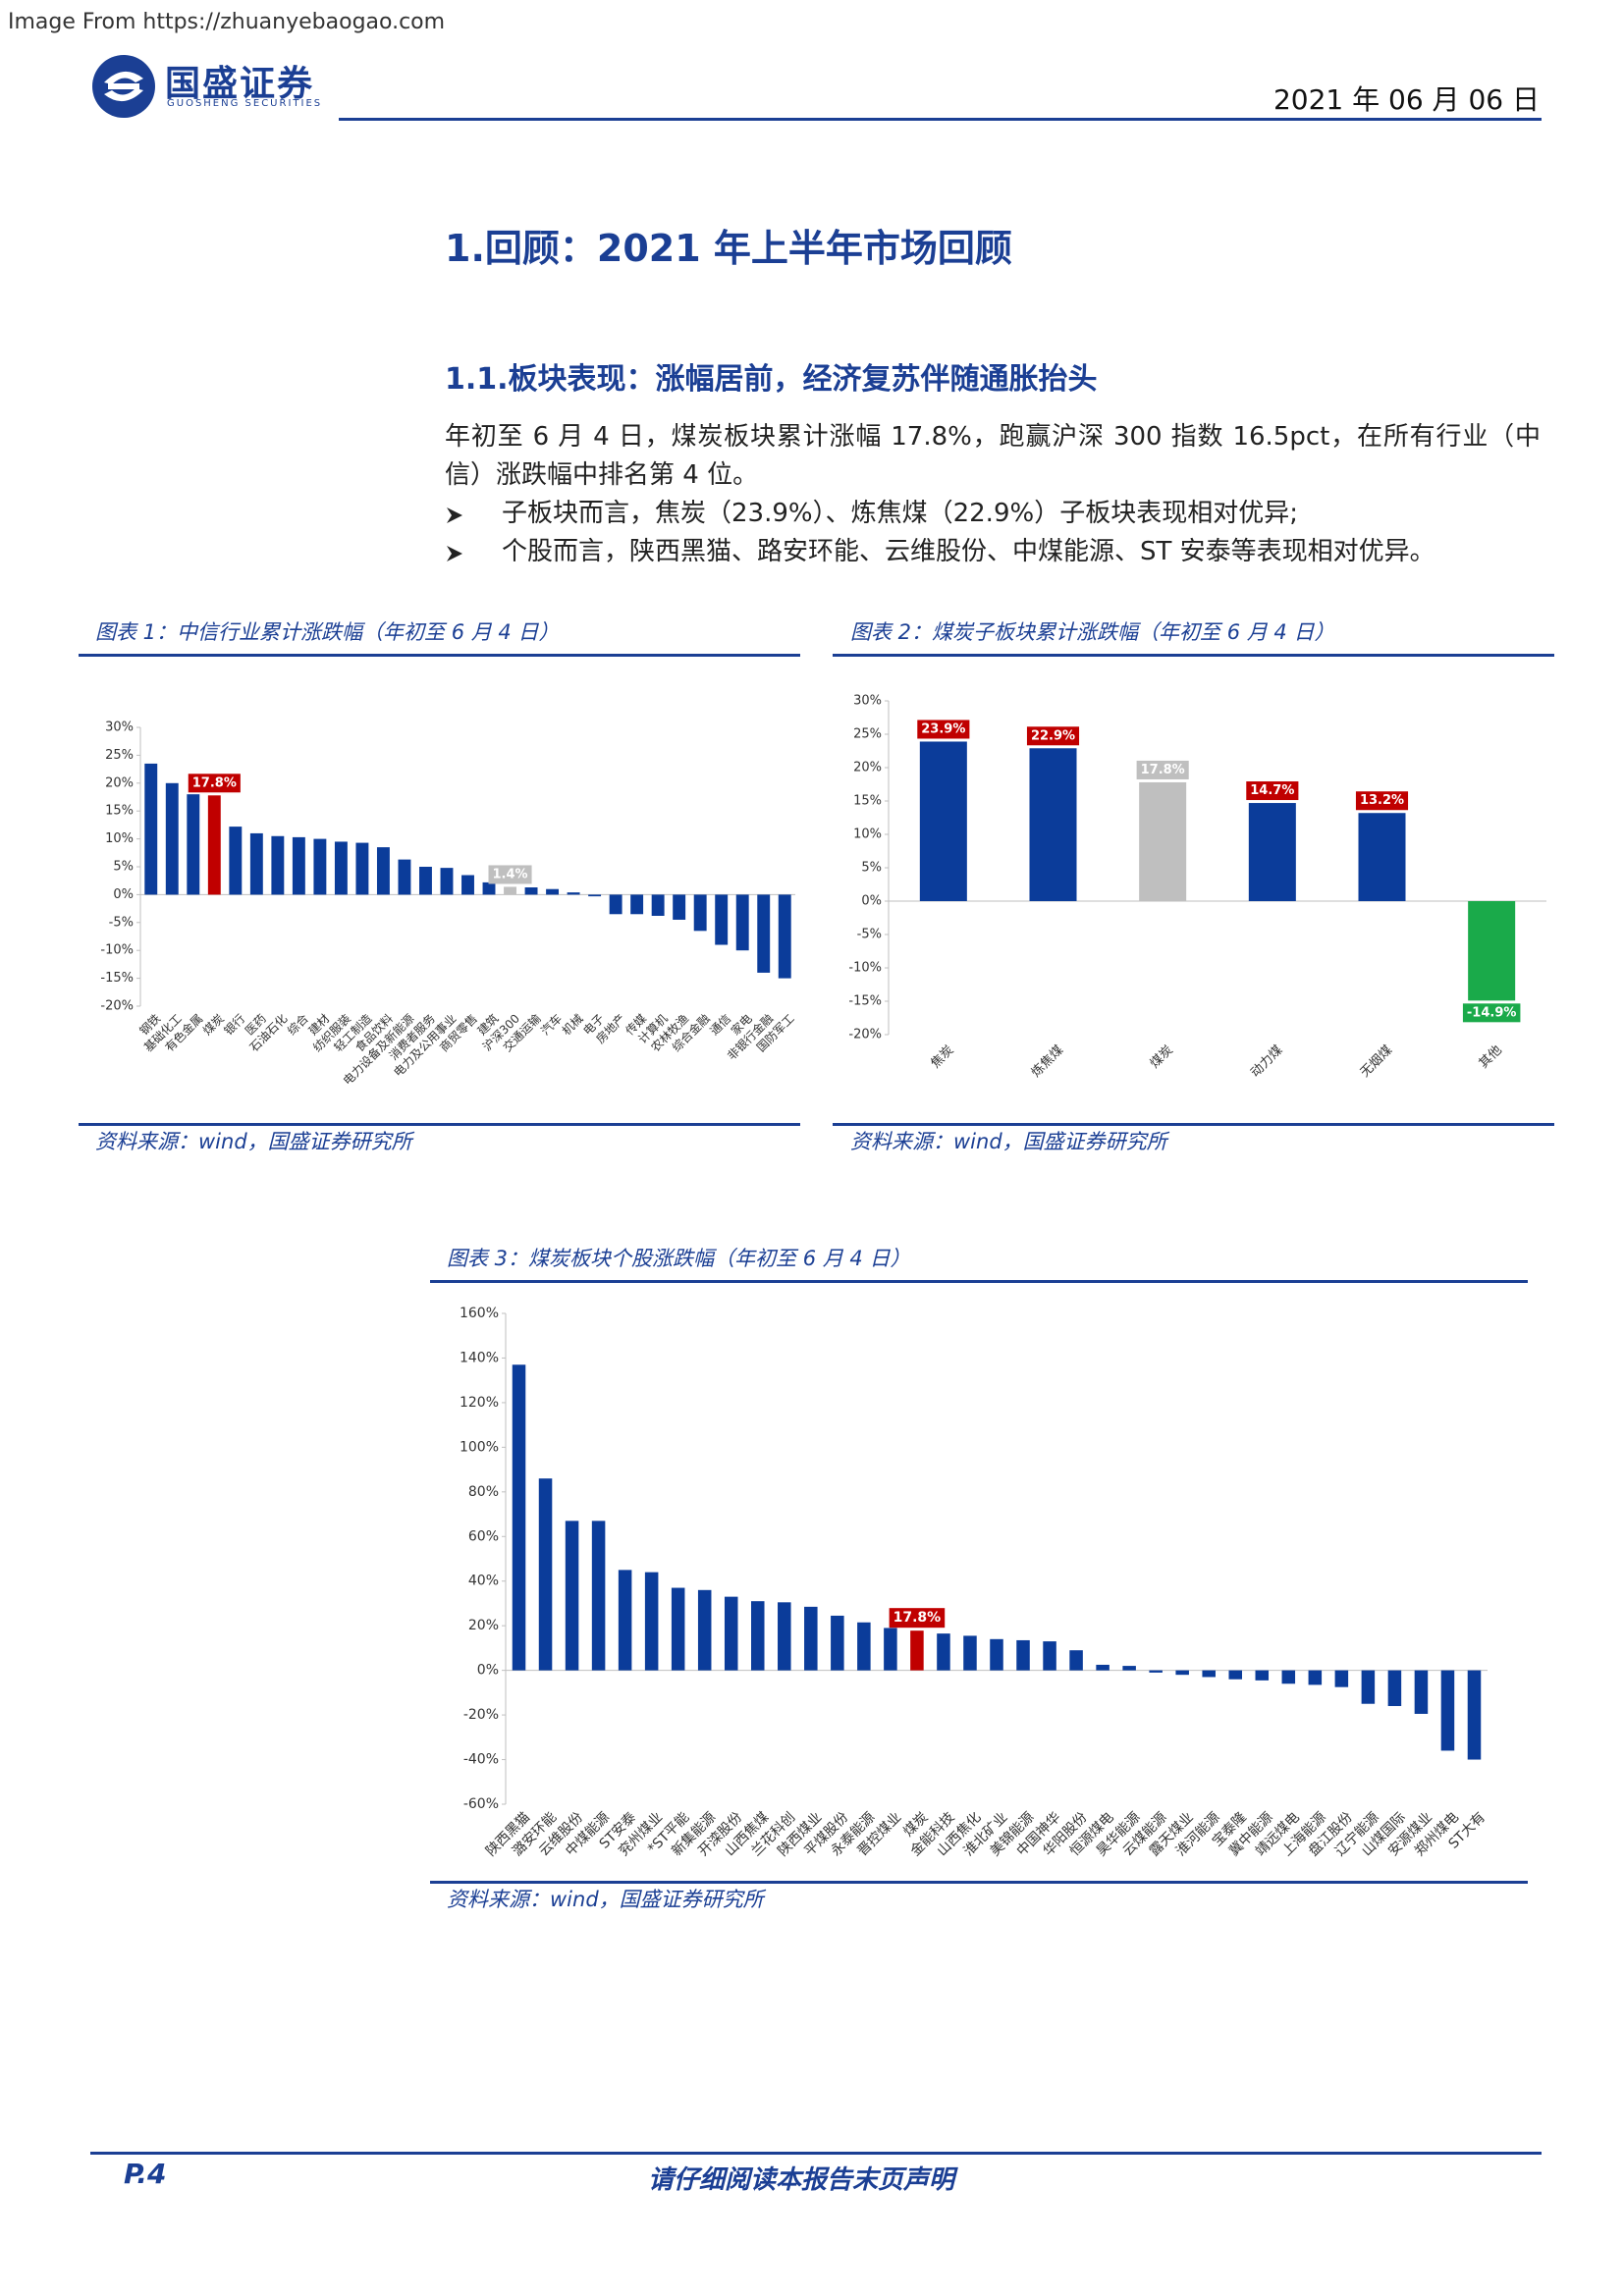  I want to click on data-label: 14.7%, so click(1272, 791).